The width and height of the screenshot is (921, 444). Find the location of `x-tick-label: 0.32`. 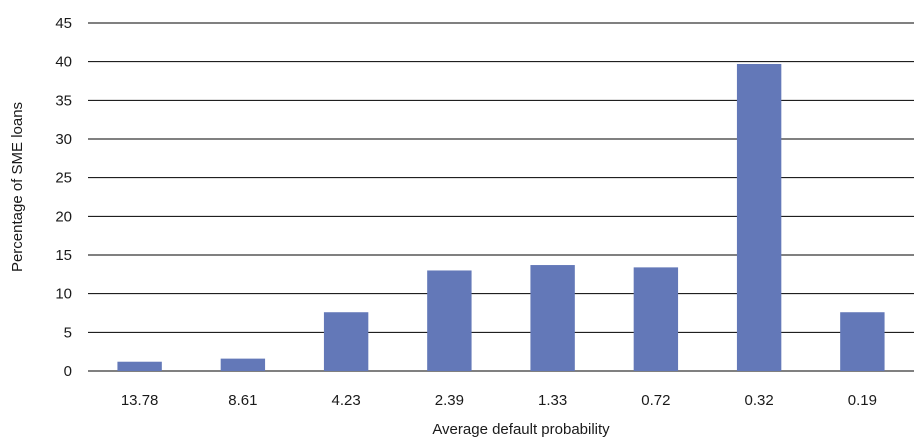

x-tick-label: 0.32 is located at coordinates (759, 400).